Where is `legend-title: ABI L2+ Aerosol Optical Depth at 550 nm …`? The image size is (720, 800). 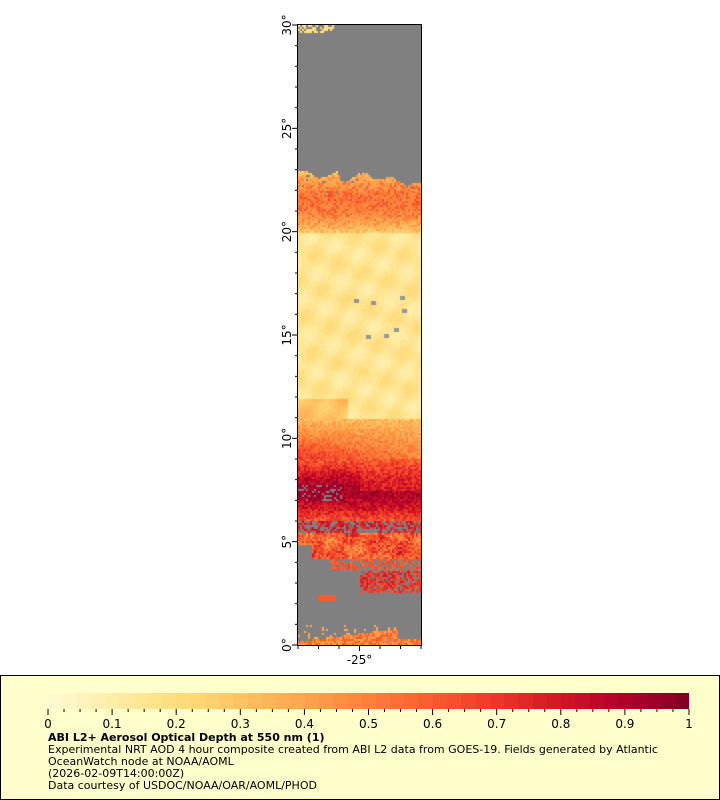 legend-title: ABI L2+ Aerosol Optical Depth at 550 nm … is located at coordinates (186, 737).